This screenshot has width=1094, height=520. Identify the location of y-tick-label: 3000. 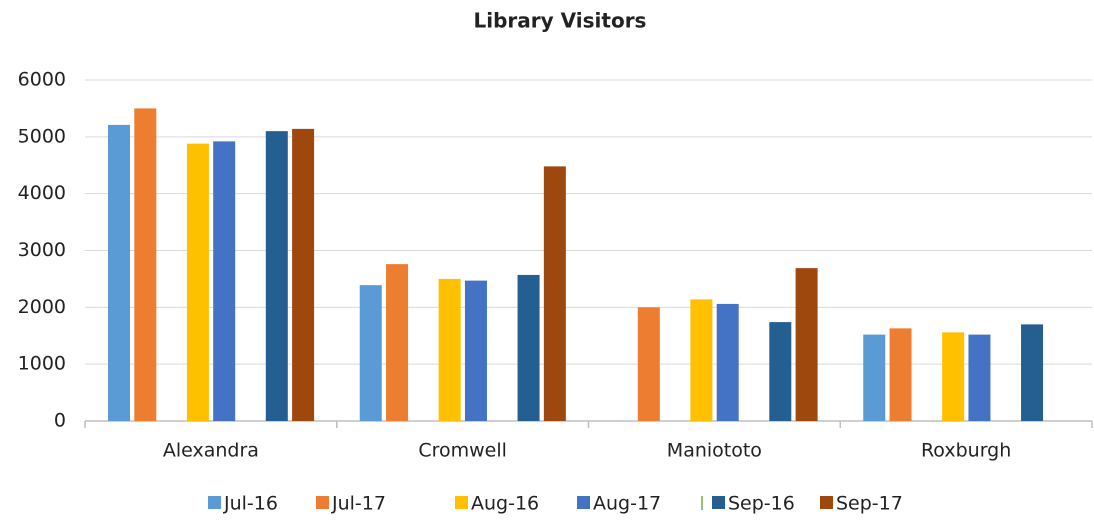
(42, 250).